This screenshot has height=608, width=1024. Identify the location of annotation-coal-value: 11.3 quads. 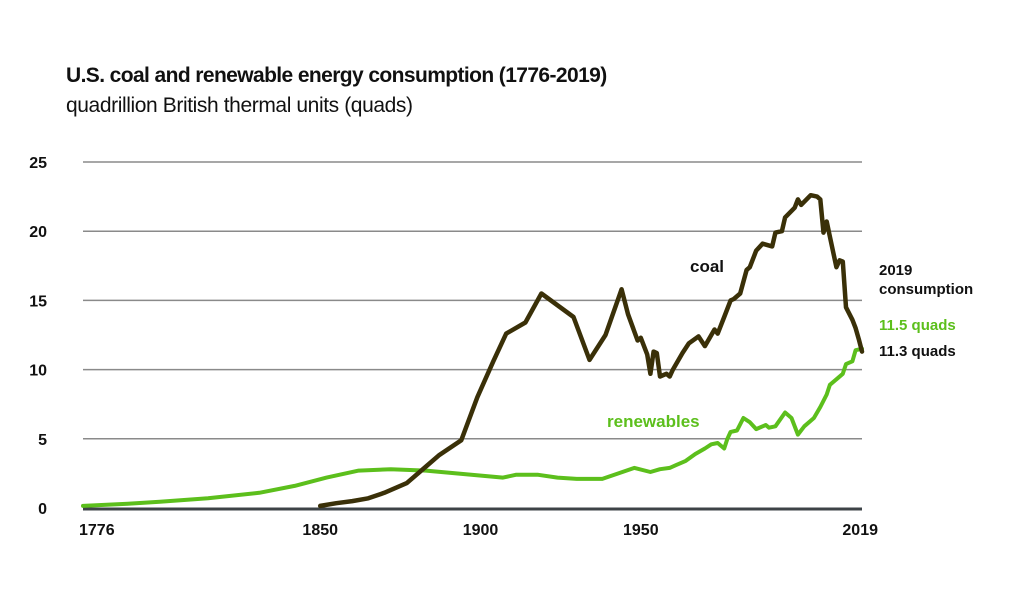
(917, 351).